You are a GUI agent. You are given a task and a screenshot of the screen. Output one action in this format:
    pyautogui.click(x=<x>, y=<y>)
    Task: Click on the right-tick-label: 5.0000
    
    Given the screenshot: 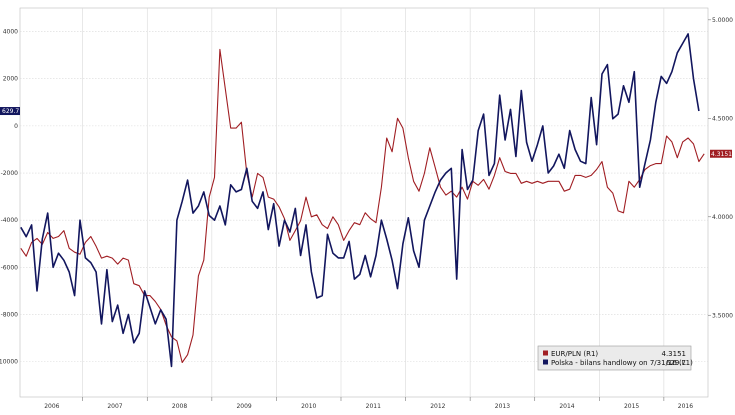 What is the action you would take?
    pyautogui.click(x=722, y=20)
    